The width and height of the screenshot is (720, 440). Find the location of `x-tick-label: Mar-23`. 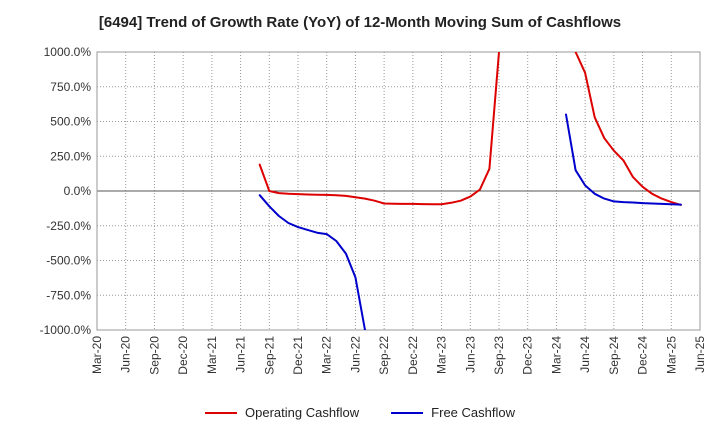

x-tick-label: Mar-23 is located at coordinates (442, 355).